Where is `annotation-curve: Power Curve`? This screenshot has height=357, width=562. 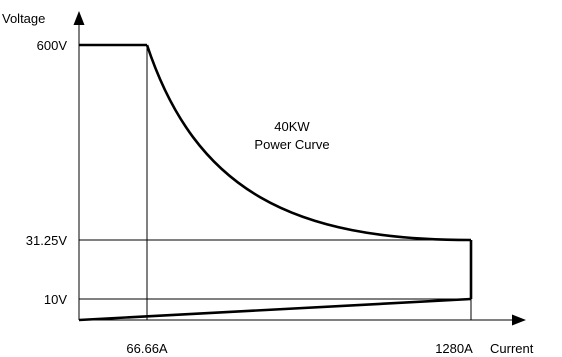
annotation-curve: Power Curve is located at coordinates (291, 144).